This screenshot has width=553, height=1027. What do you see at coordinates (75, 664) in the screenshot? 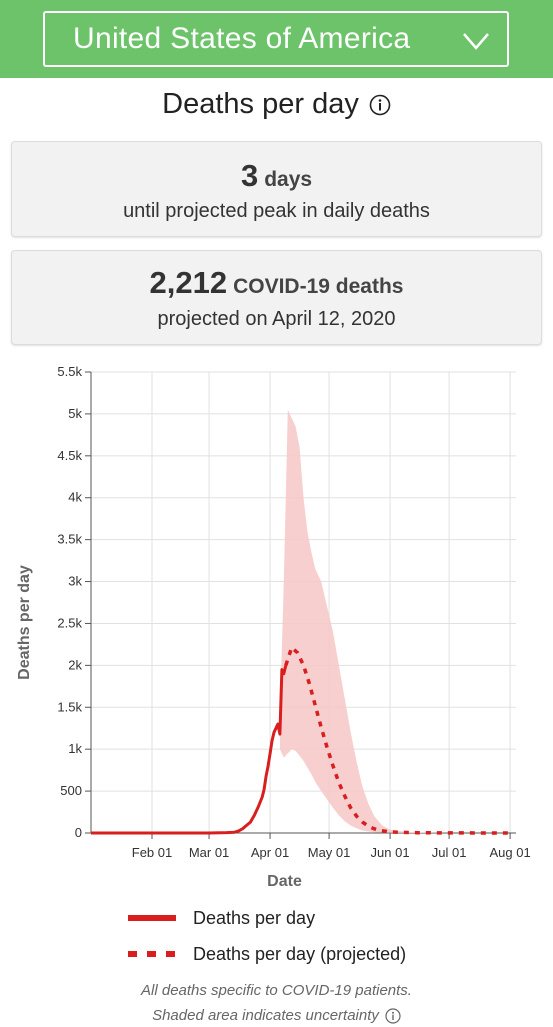
I see `y-tick-label: 2k` at bounding box center [75, 664].